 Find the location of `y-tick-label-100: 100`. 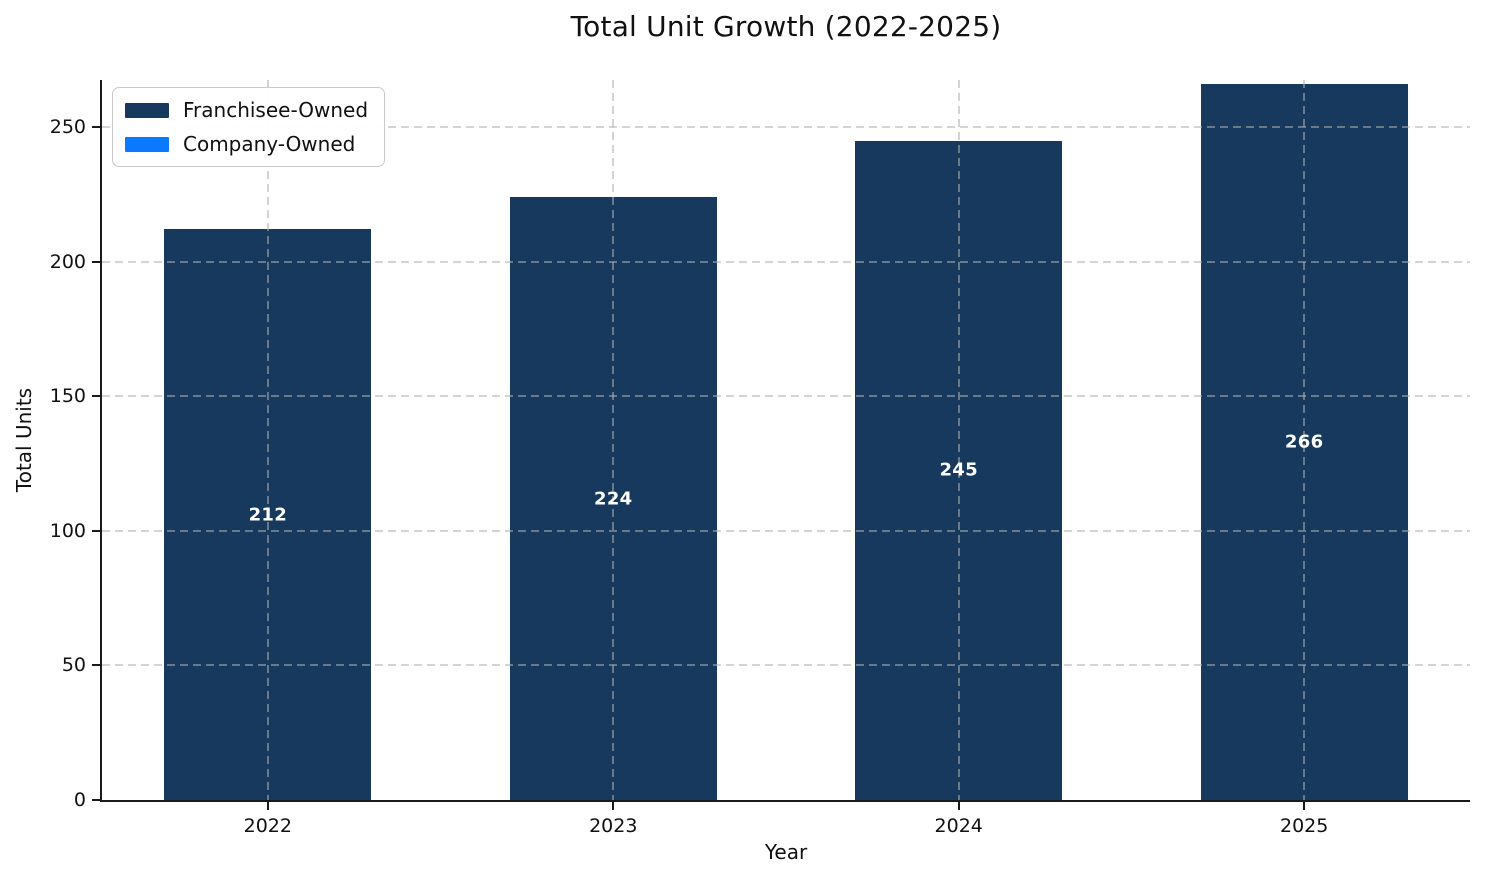

y-tick-label-100: 100 is located at coordinates (67, 530).